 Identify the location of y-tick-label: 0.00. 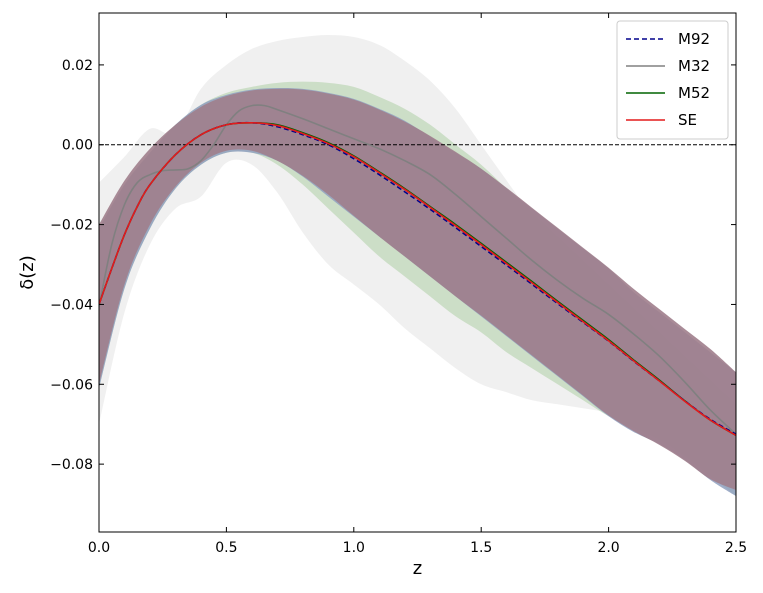
(77, 146).